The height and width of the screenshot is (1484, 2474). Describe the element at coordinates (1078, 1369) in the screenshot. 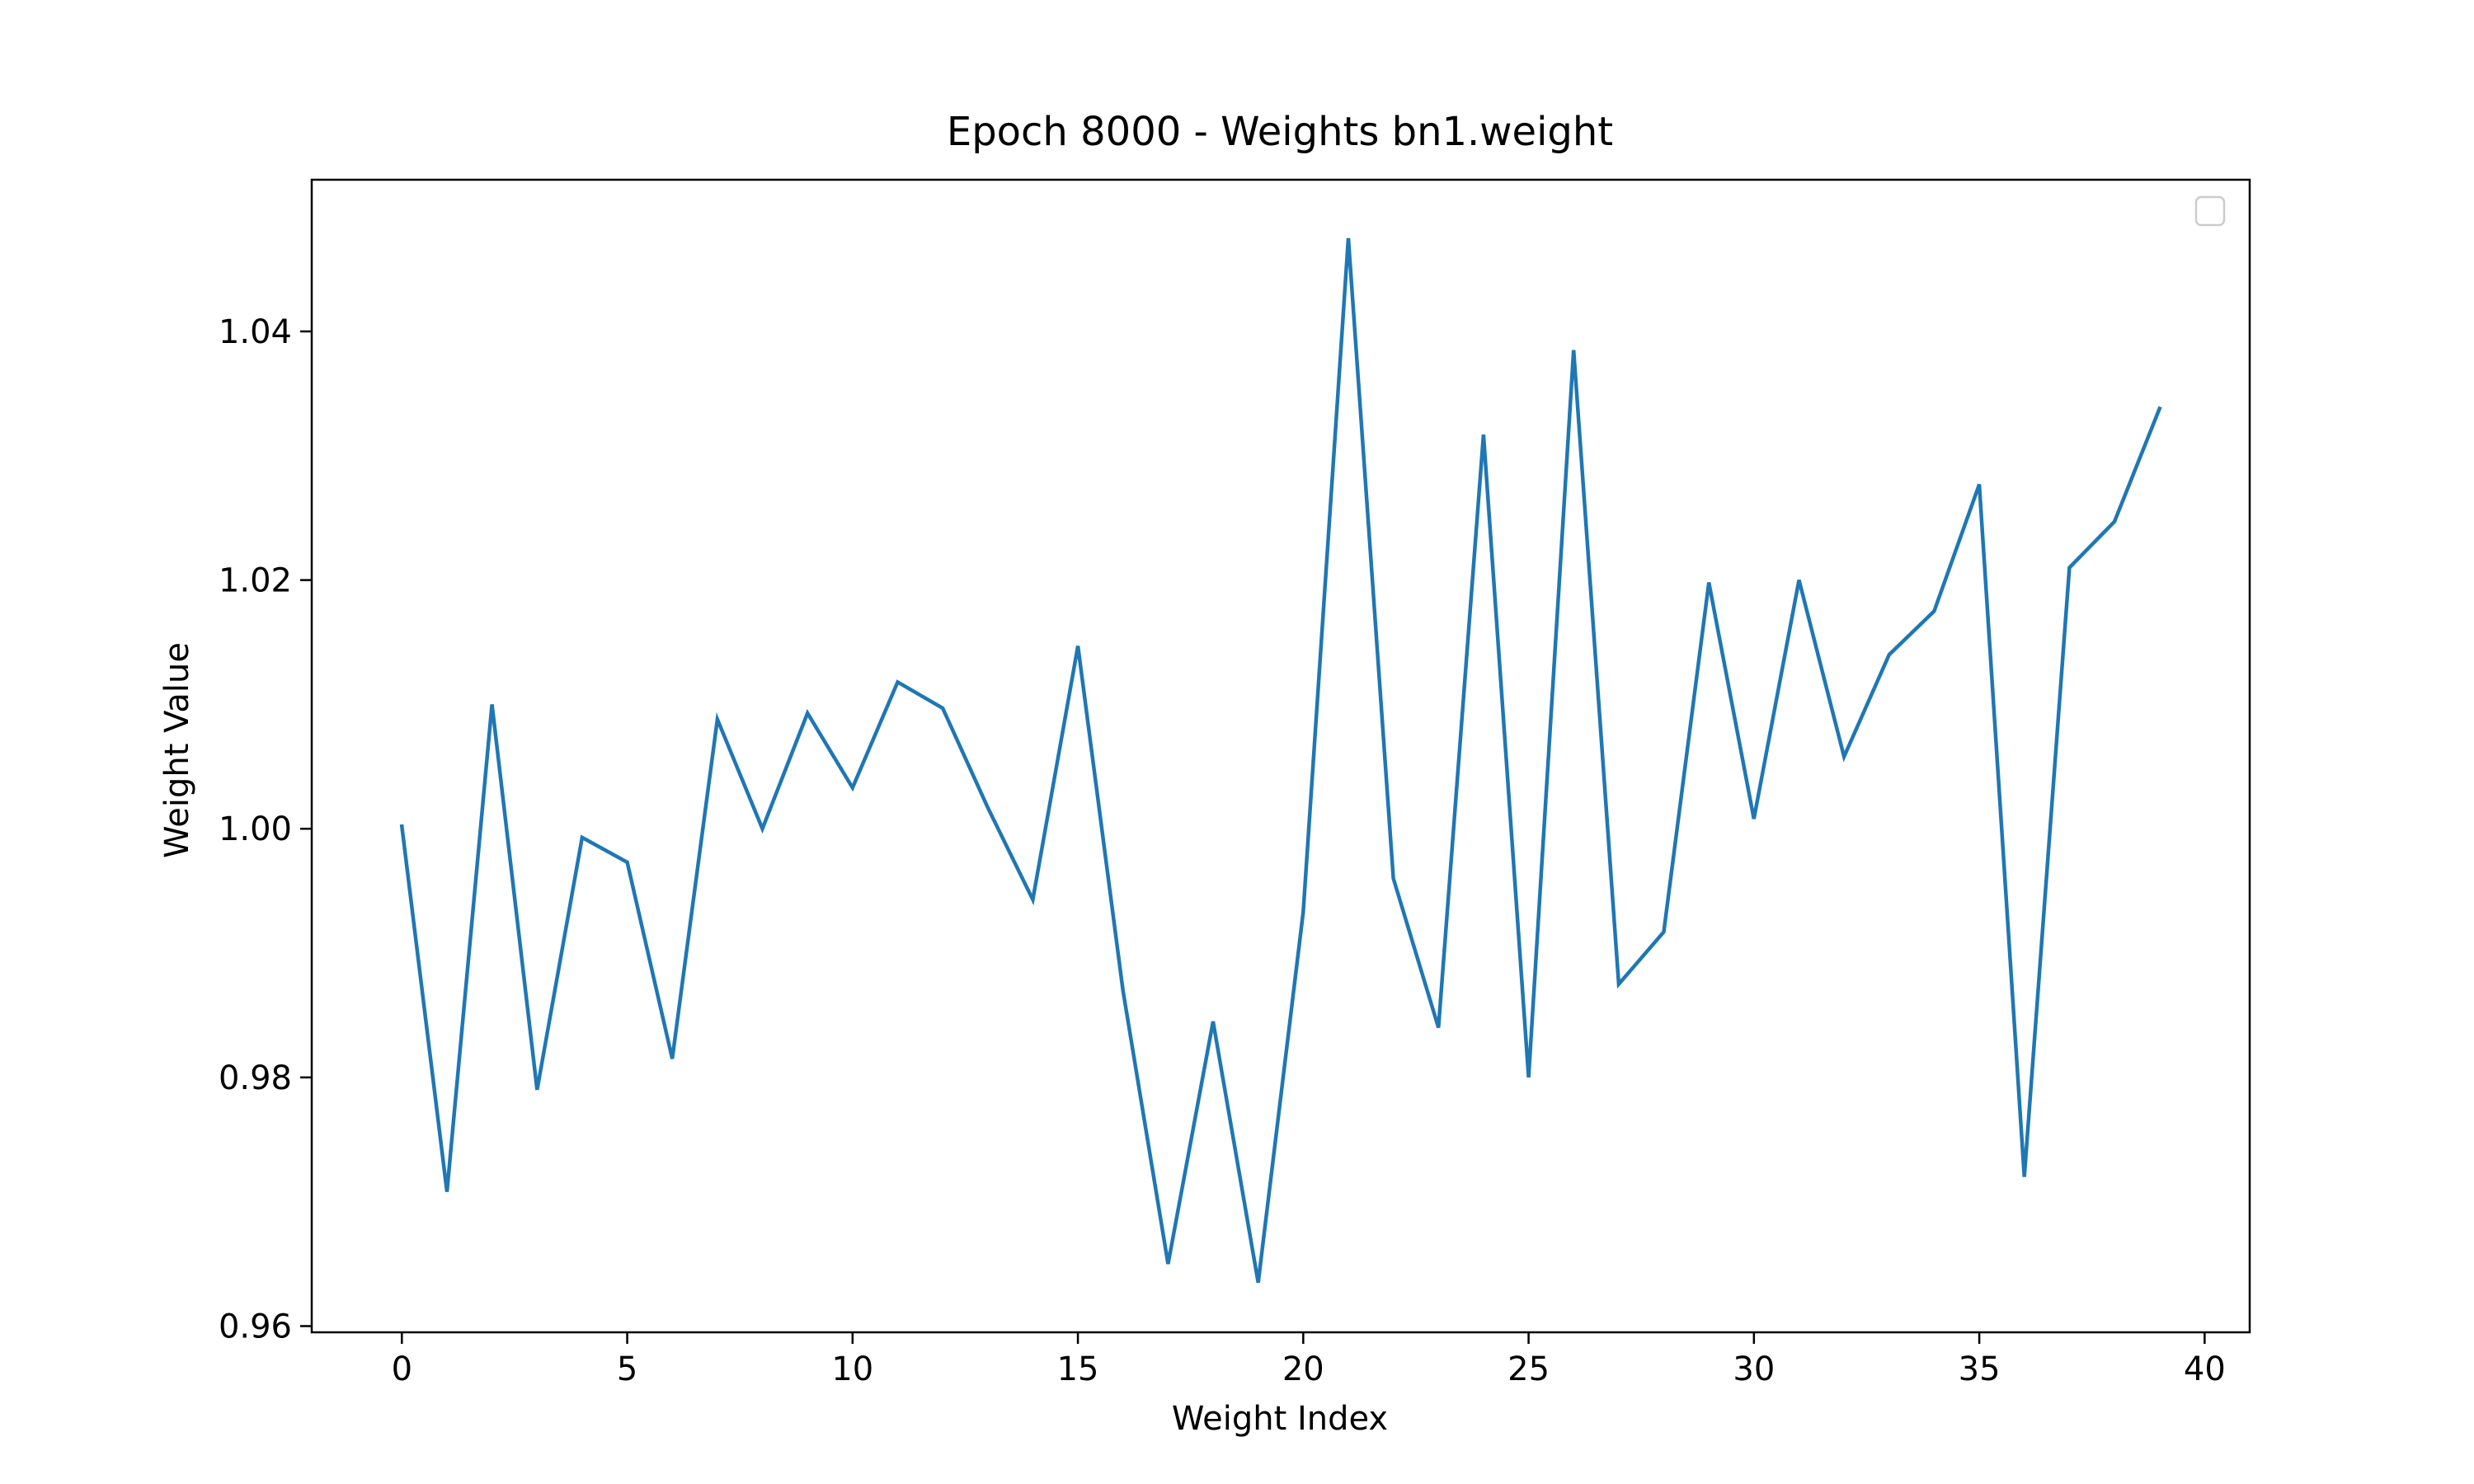

I see `x-tick-label: 15` at that location.